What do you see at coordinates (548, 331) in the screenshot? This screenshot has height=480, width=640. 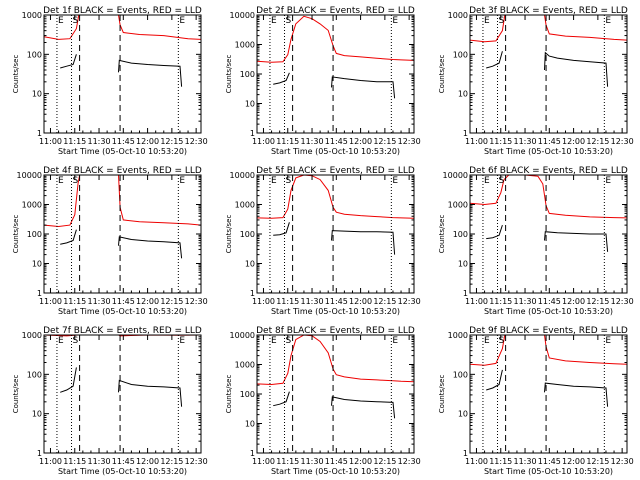 I see `chart-title: Det 9f BLACK = Events, RED = LLD` at bounding box center [548, 331].